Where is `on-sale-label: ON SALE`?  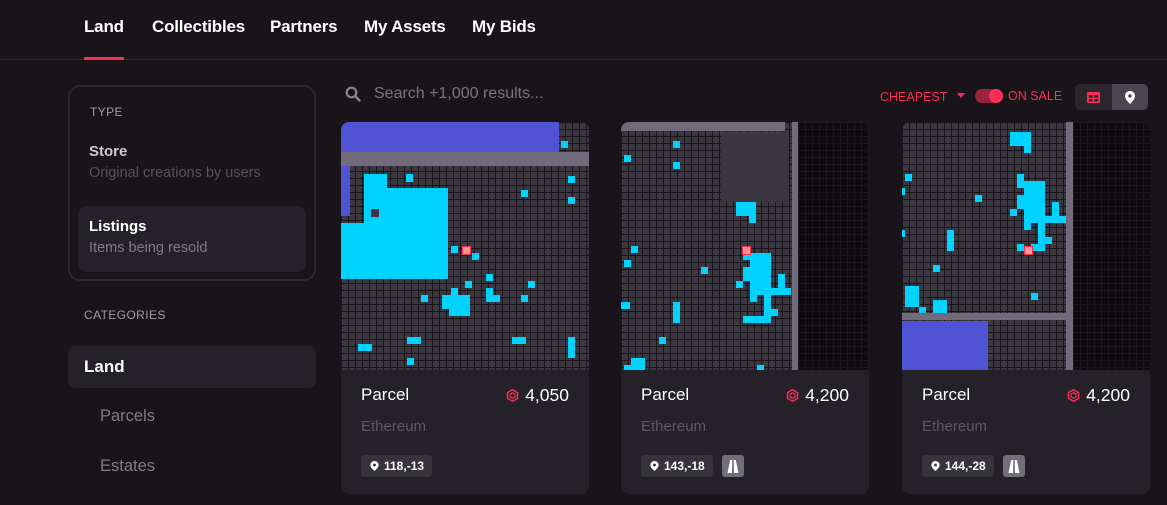 on-sale-label: ON SALE is located at coordinates (1035, 96).